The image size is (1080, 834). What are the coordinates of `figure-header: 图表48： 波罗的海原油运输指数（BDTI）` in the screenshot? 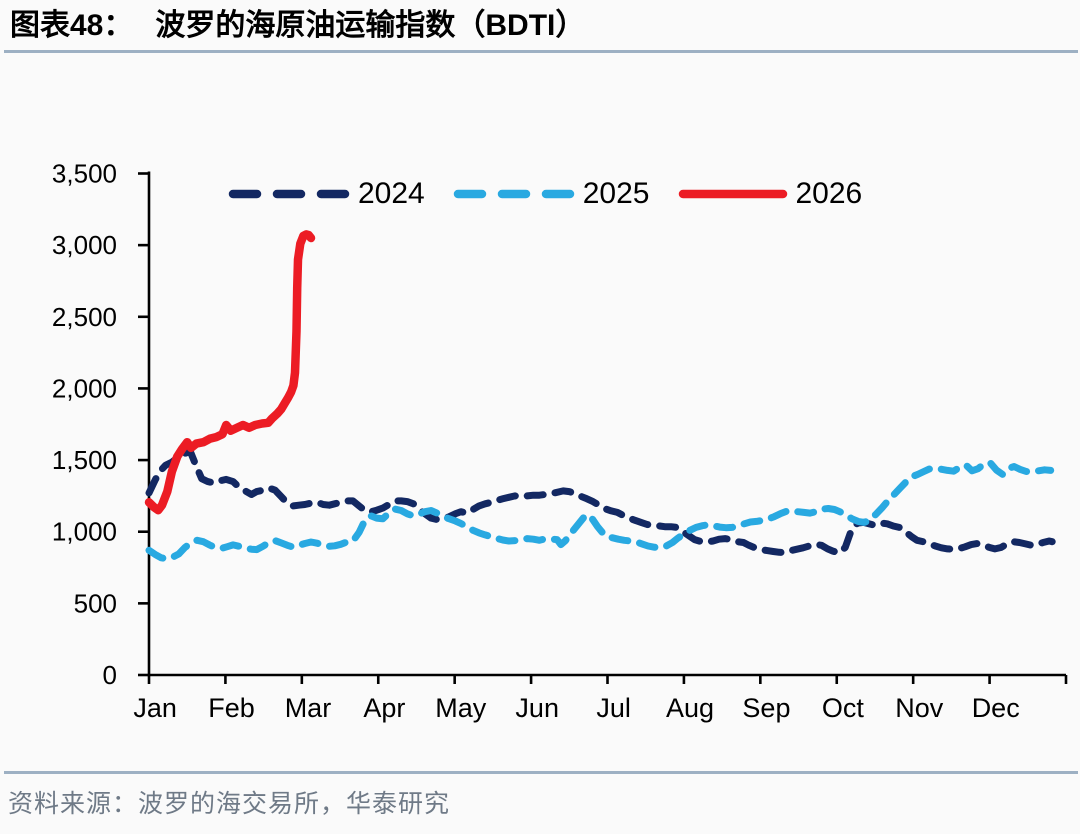 It's located at (297, 26).